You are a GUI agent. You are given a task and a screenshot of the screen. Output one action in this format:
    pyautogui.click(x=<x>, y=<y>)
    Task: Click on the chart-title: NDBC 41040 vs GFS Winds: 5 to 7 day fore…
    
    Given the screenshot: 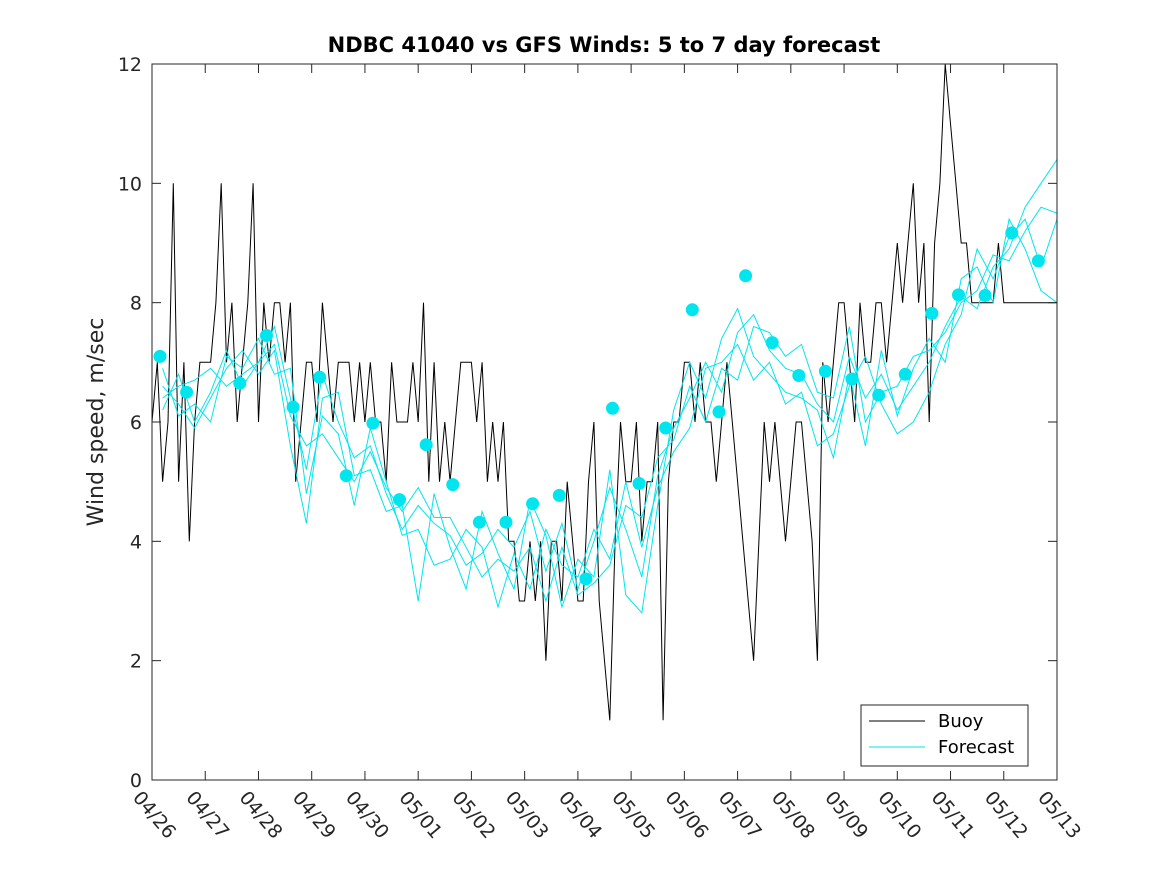 What is the action you would take?
    pyautogui.click(x=604, y=45)
    